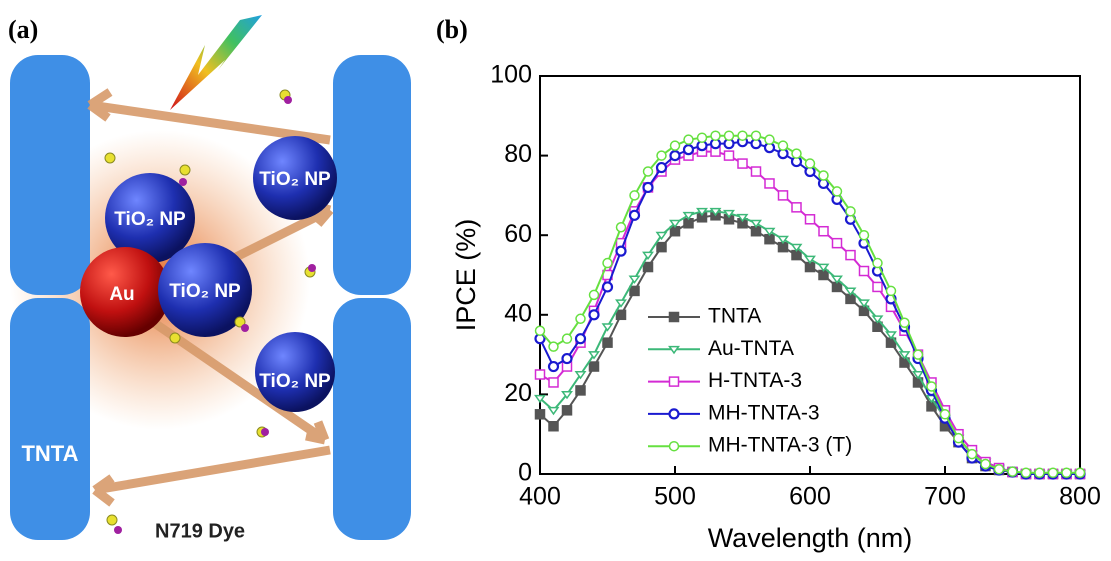 This screenshot has height=561, width=1111. What do you see at coordinates (945, 497) in the screenshot?
I see `x-tick-label: 700` at bounding box center [945, 497].